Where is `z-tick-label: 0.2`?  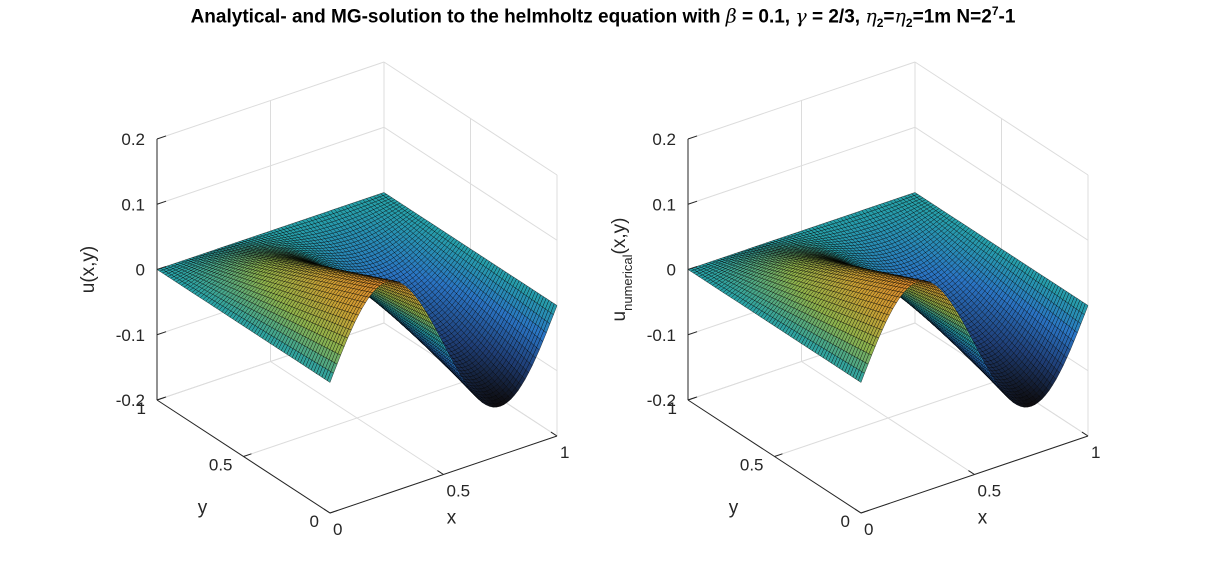
z-tick-label: 0.2 is located at coordinates (133, 139).